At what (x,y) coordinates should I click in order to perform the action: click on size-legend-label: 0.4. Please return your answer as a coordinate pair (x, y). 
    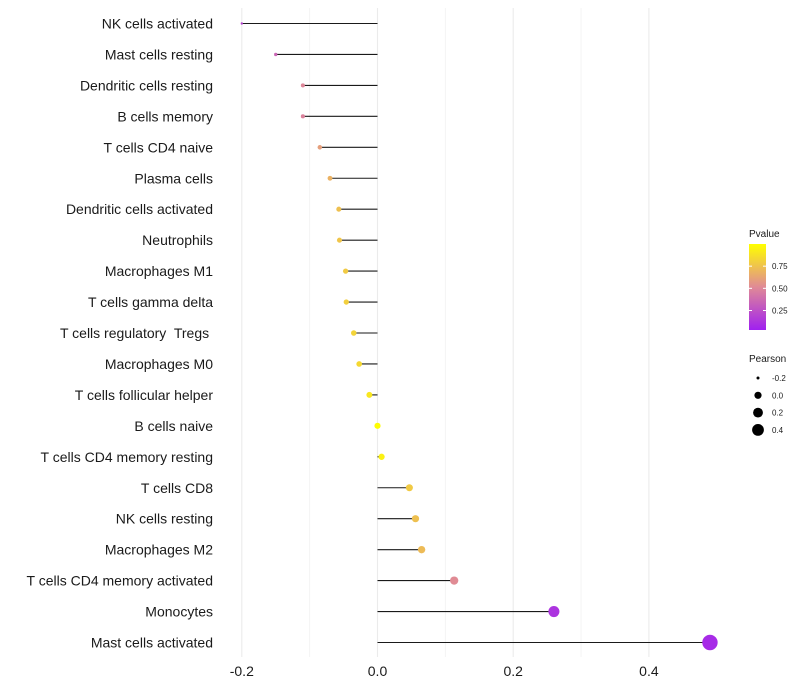
    Looking at the image, I should click on (778, 430).